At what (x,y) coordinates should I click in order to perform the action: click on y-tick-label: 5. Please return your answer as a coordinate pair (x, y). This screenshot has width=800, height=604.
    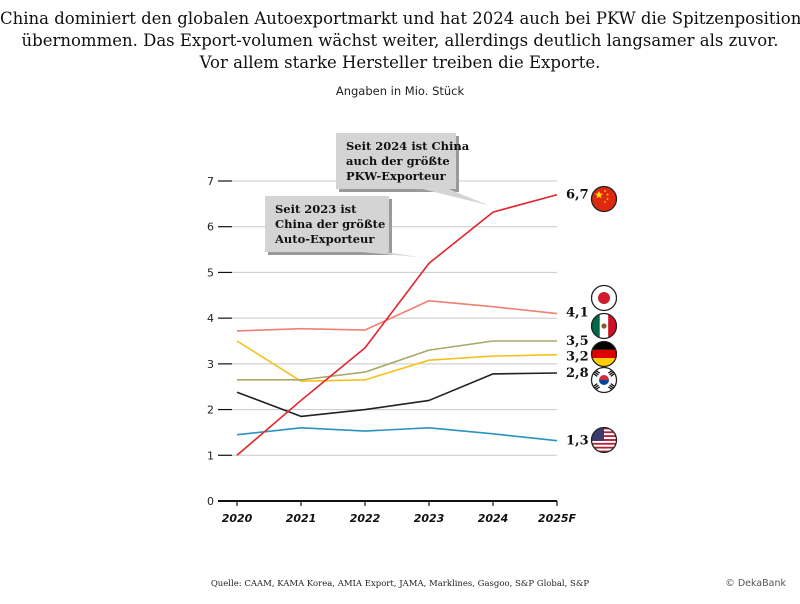
    Looking at the image, I should click on (210, 272).